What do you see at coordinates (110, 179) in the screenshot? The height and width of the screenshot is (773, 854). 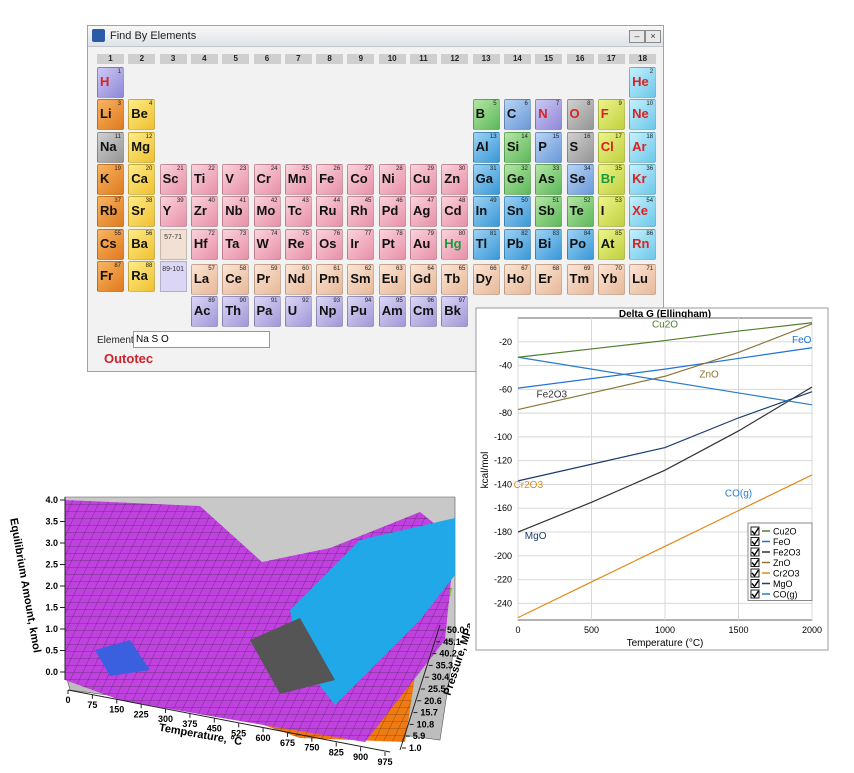 I see `element-cell: K 19` at bounding box center [110, 179].